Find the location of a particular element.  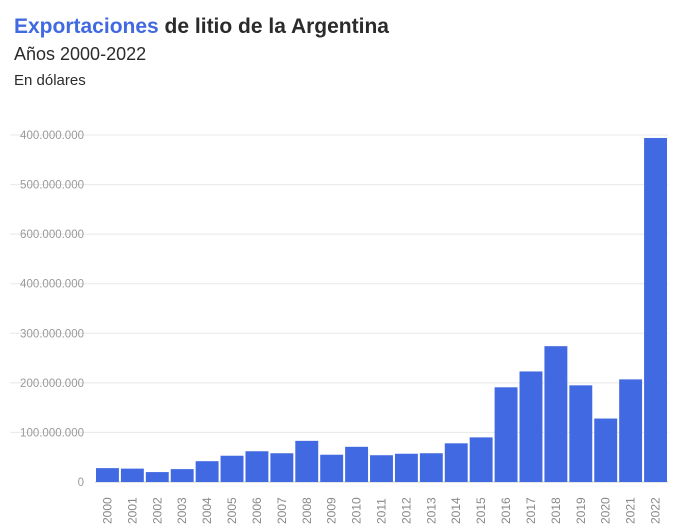

x-tick-label: 2004 is located at coordinates (207, 510).